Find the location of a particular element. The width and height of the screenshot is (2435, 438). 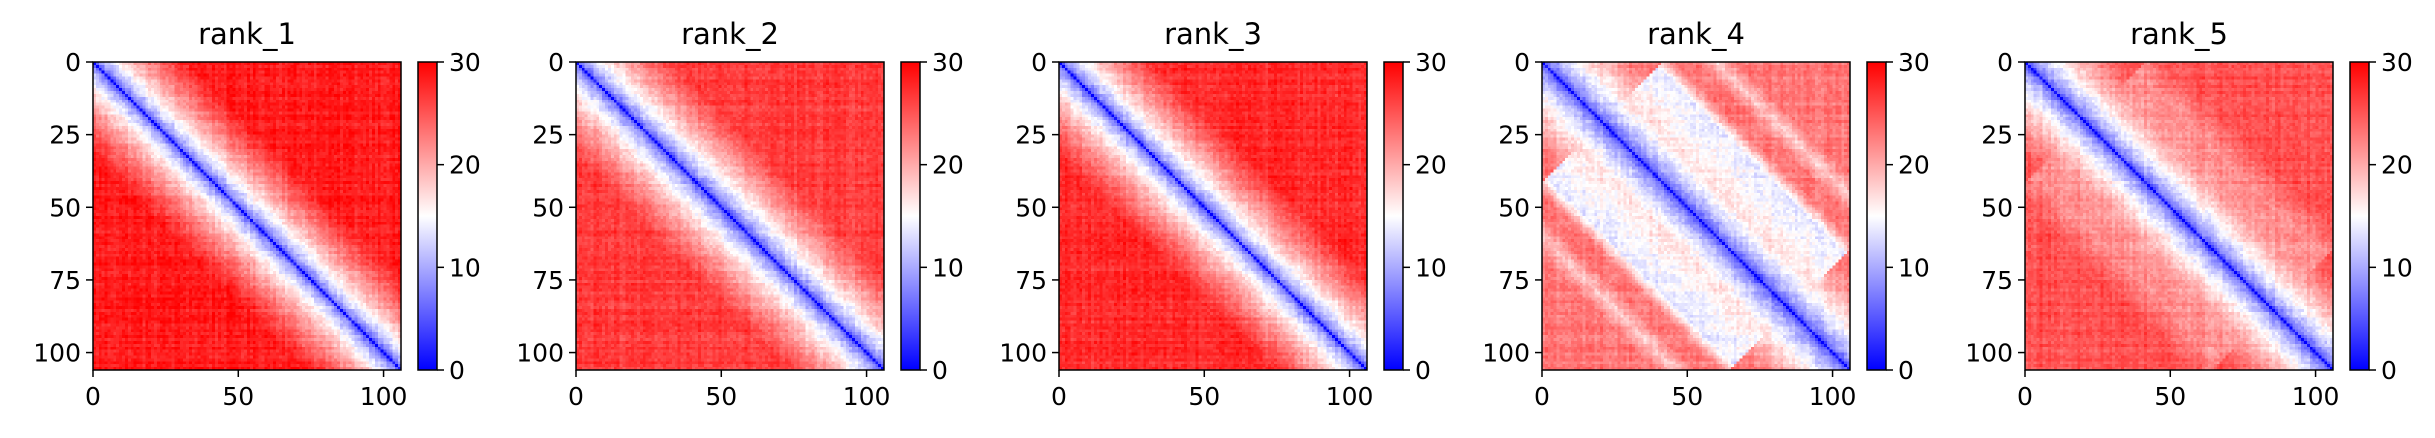

panel-title: rank_5 is located at coordinates (2179, 34).